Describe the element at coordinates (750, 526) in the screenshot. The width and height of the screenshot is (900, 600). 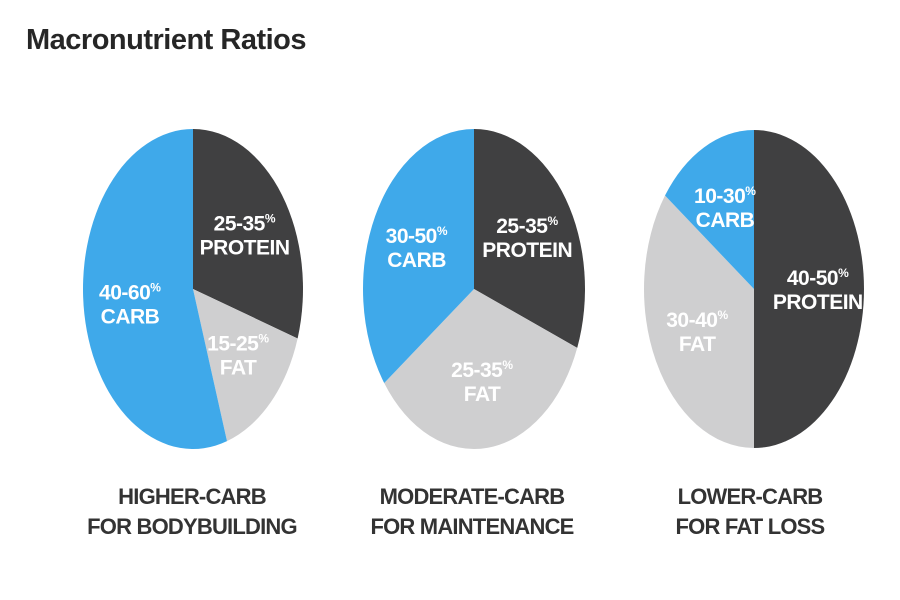
I see `caption-line: FOR FAT LOSS` at that location.